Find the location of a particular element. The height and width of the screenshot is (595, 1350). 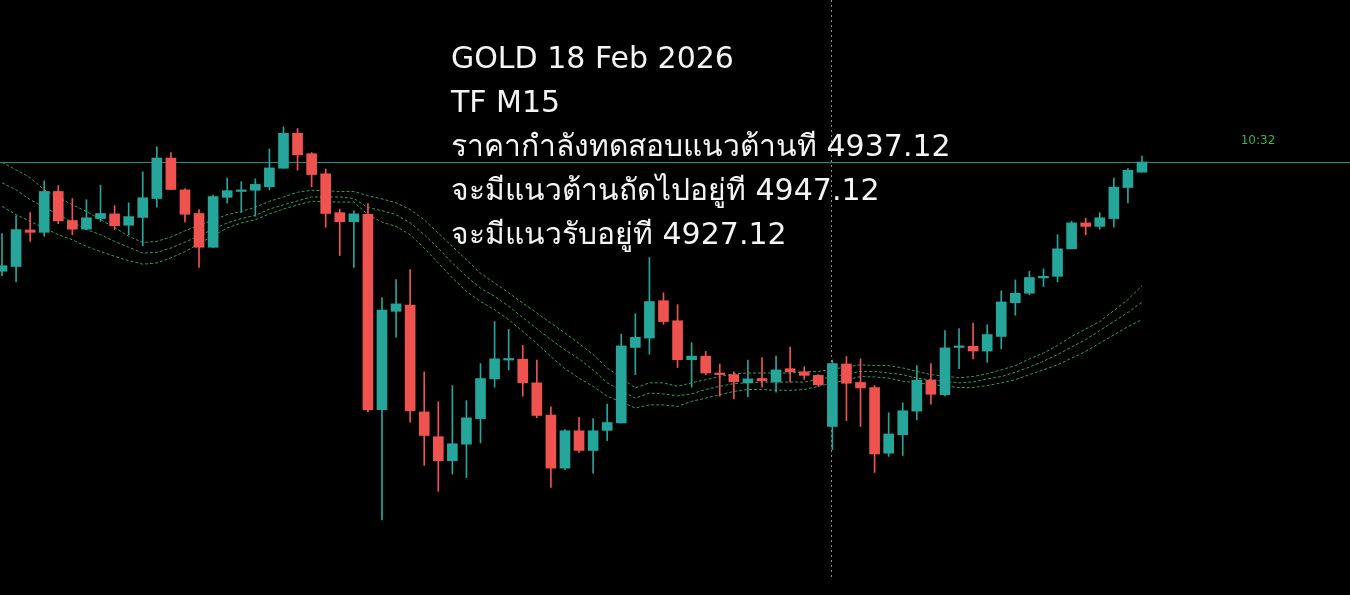

annotation: ราคากำลังทดสอบแนวต้านที 4937.12 is located at coordinates (701, 146).